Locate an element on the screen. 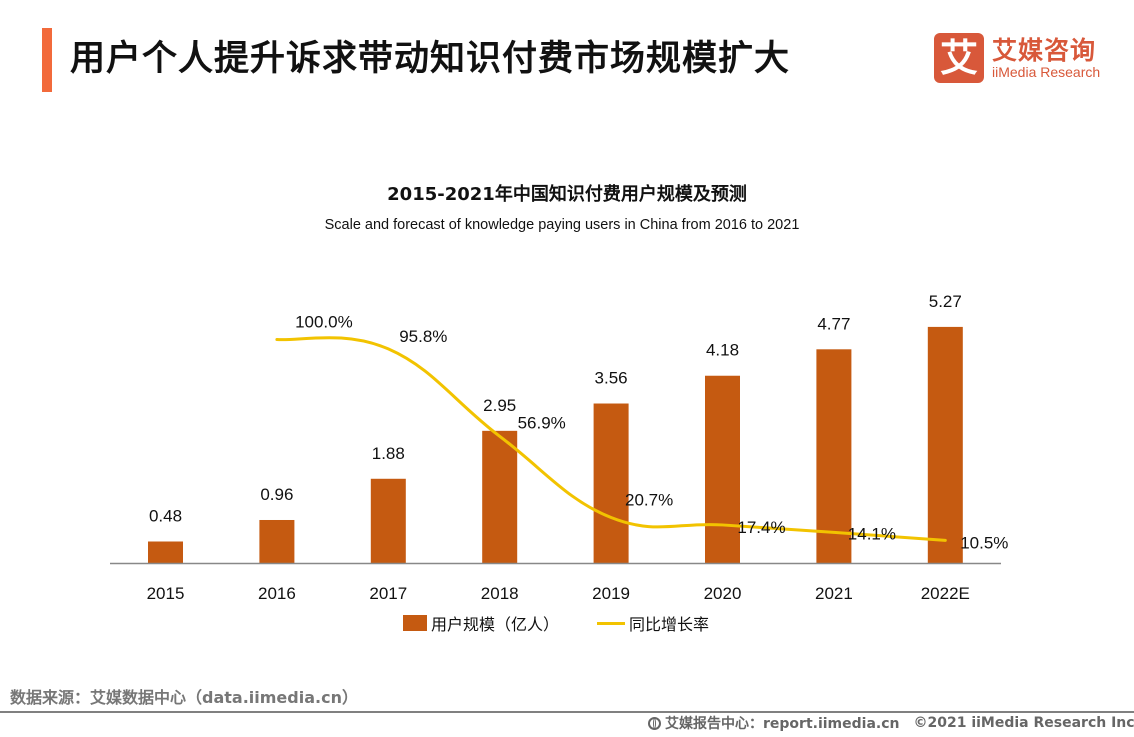  bar-2019 is located at coordinates (611, 483).